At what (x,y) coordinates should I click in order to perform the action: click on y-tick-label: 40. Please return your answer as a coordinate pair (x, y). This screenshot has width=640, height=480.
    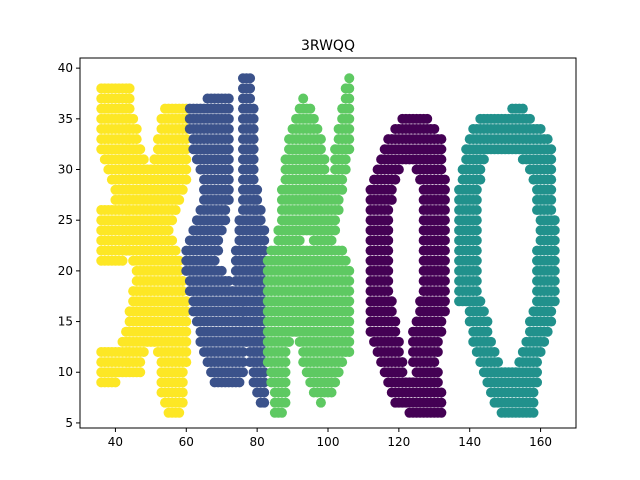
    Looking at the image, I should click on (65, 68).